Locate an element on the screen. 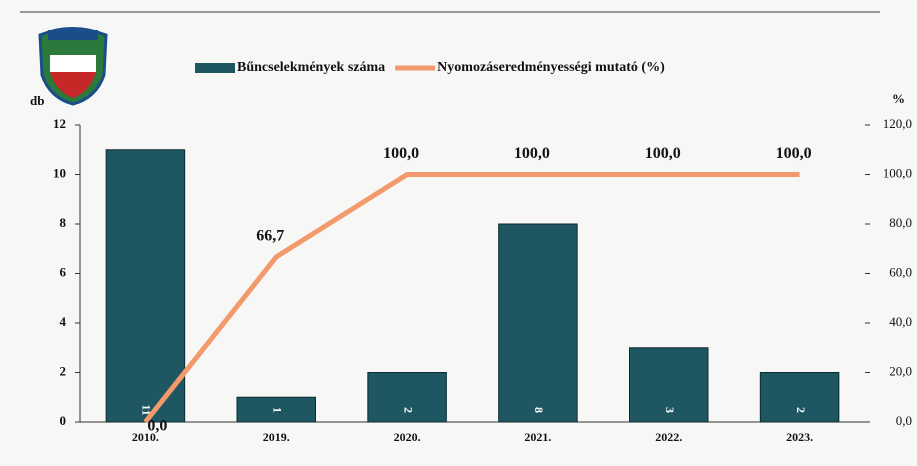 The height and width of the screenshot is (466, 917). x-tick-label: 2010. is located at coordinates (145, 437).